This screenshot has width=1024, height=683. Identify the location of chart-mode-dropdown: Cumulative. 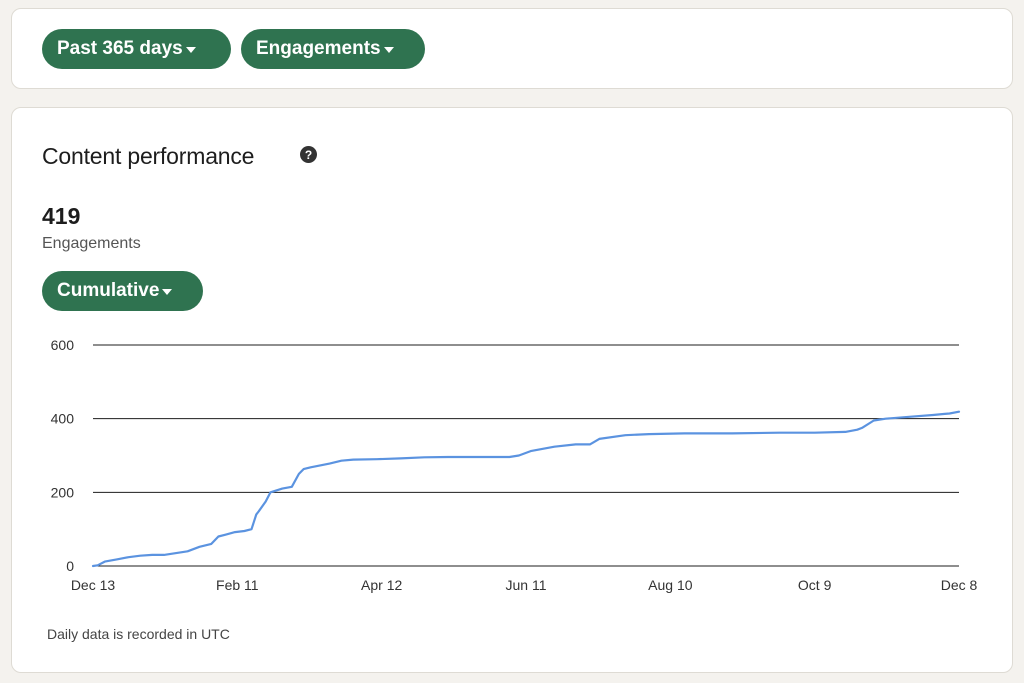
(122, 291).